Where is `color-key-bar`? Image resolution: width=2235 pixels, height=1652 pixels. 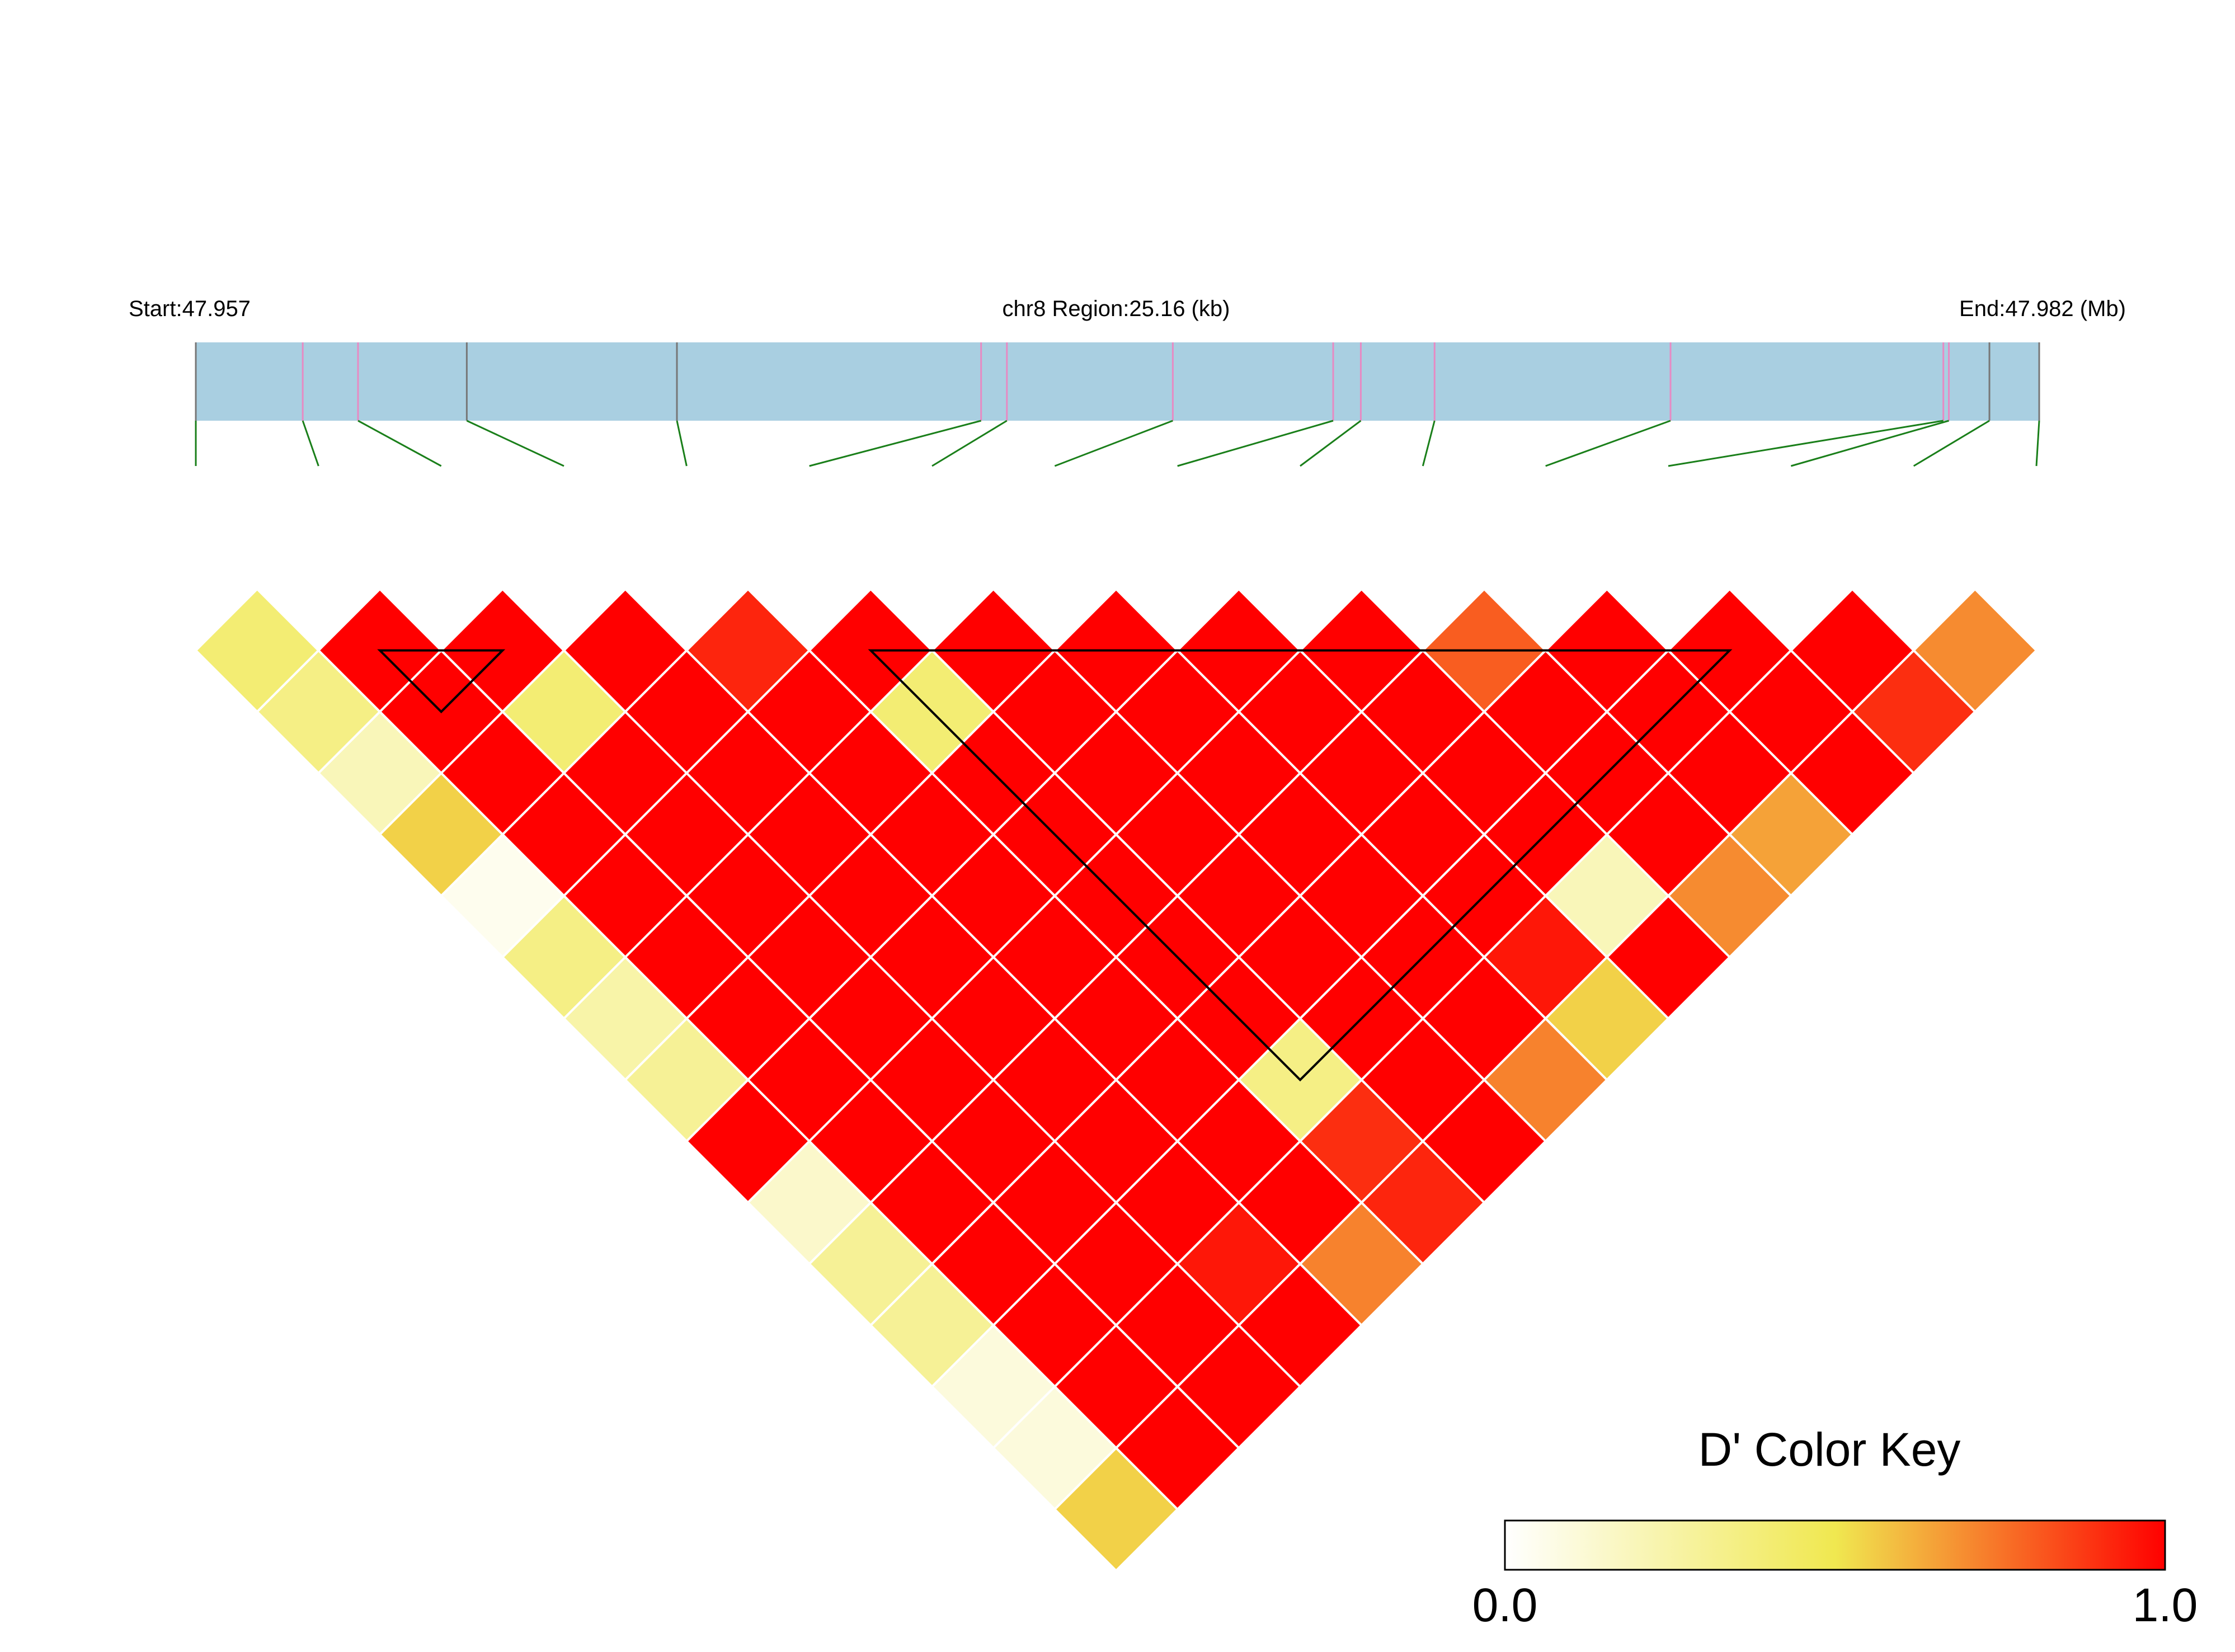
color-key-bar is located at coordinates (1835, 1546).